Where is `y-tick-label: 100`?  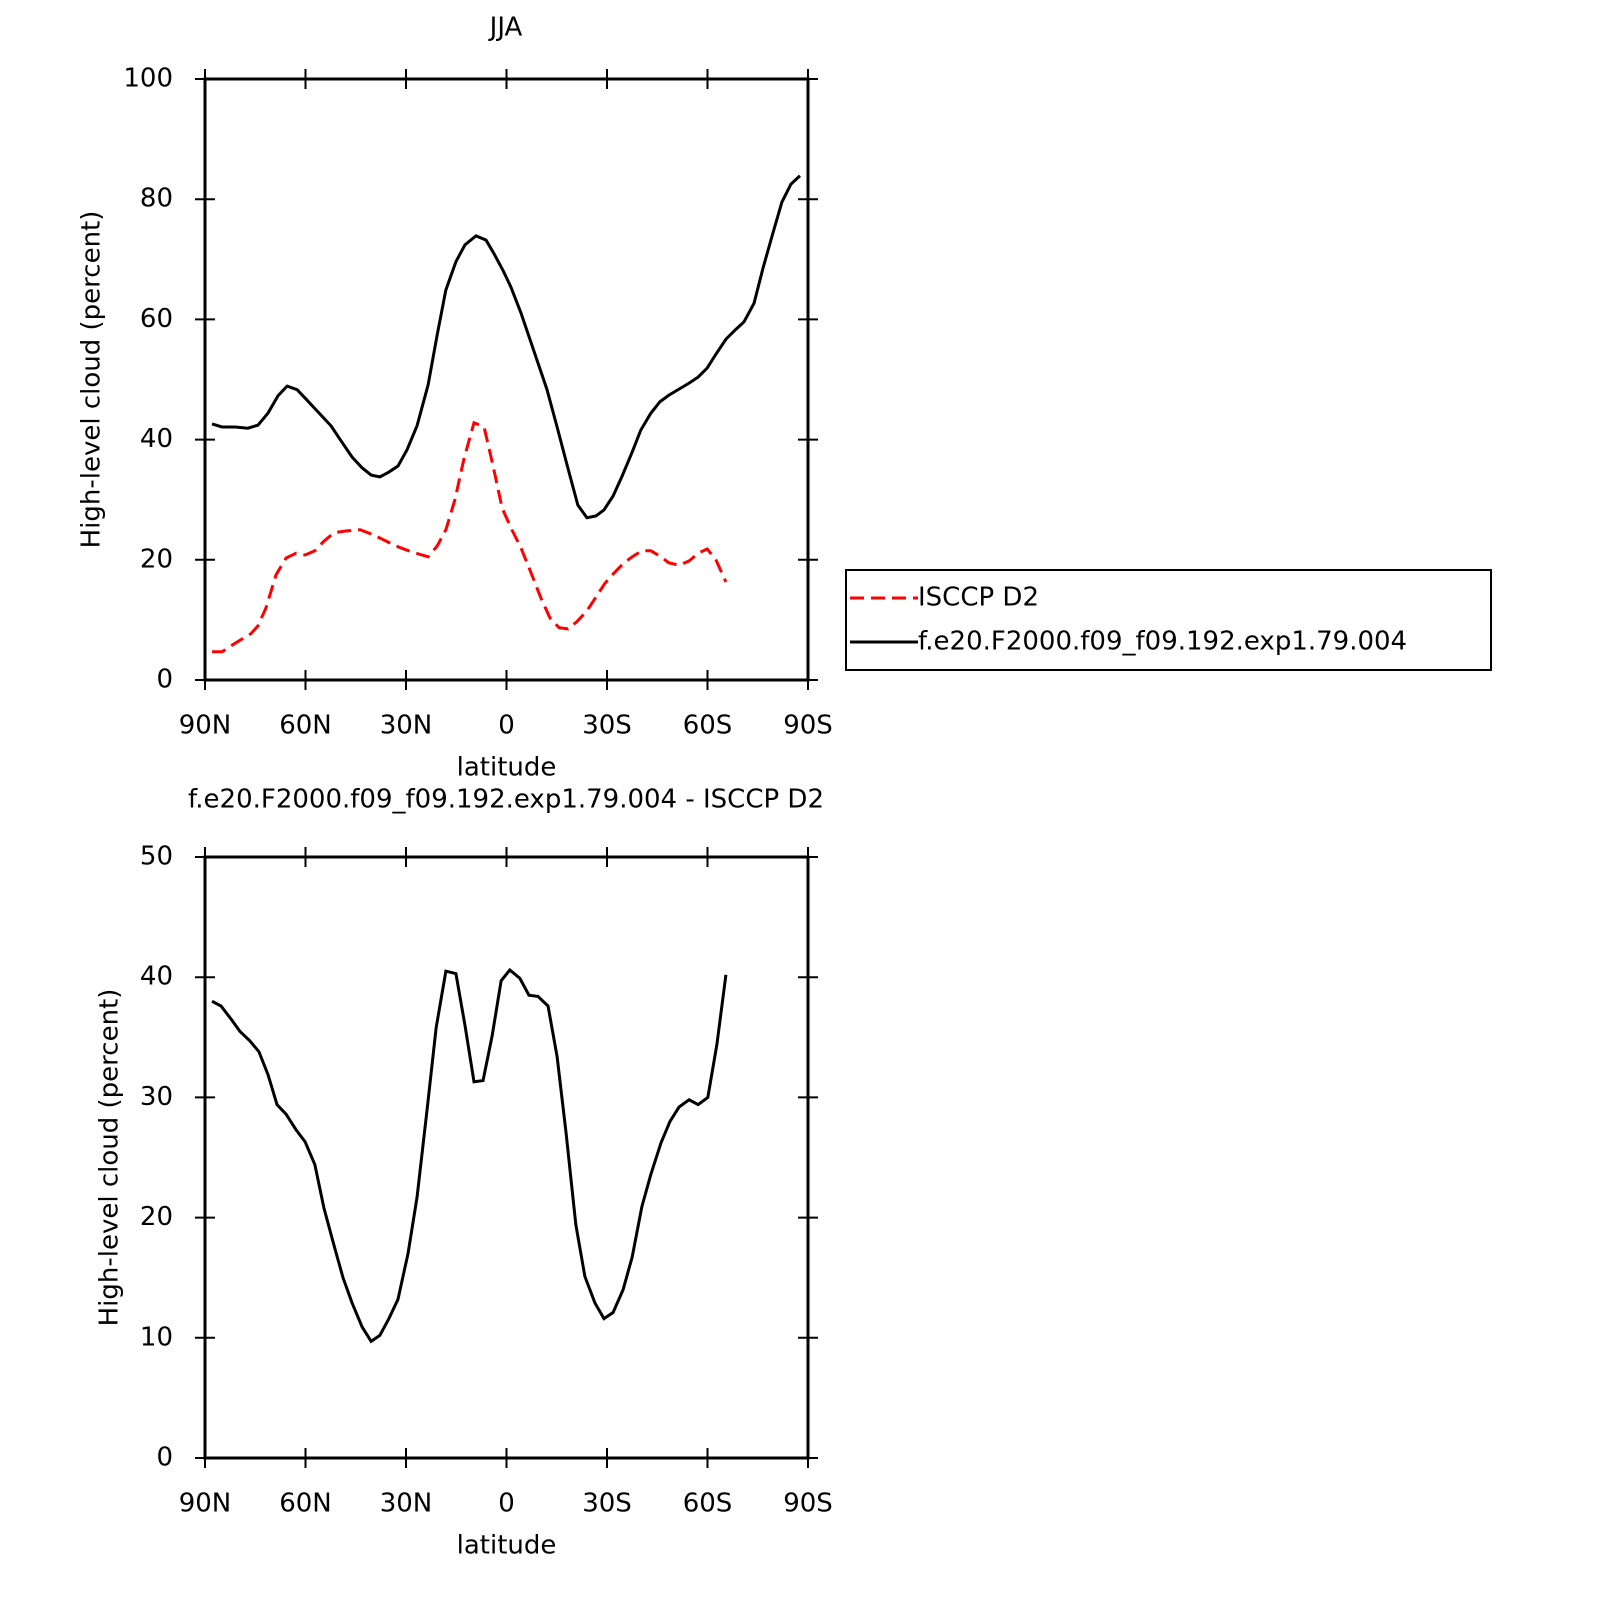
y-tick-label: 100 is located at coordinates (148, 79).